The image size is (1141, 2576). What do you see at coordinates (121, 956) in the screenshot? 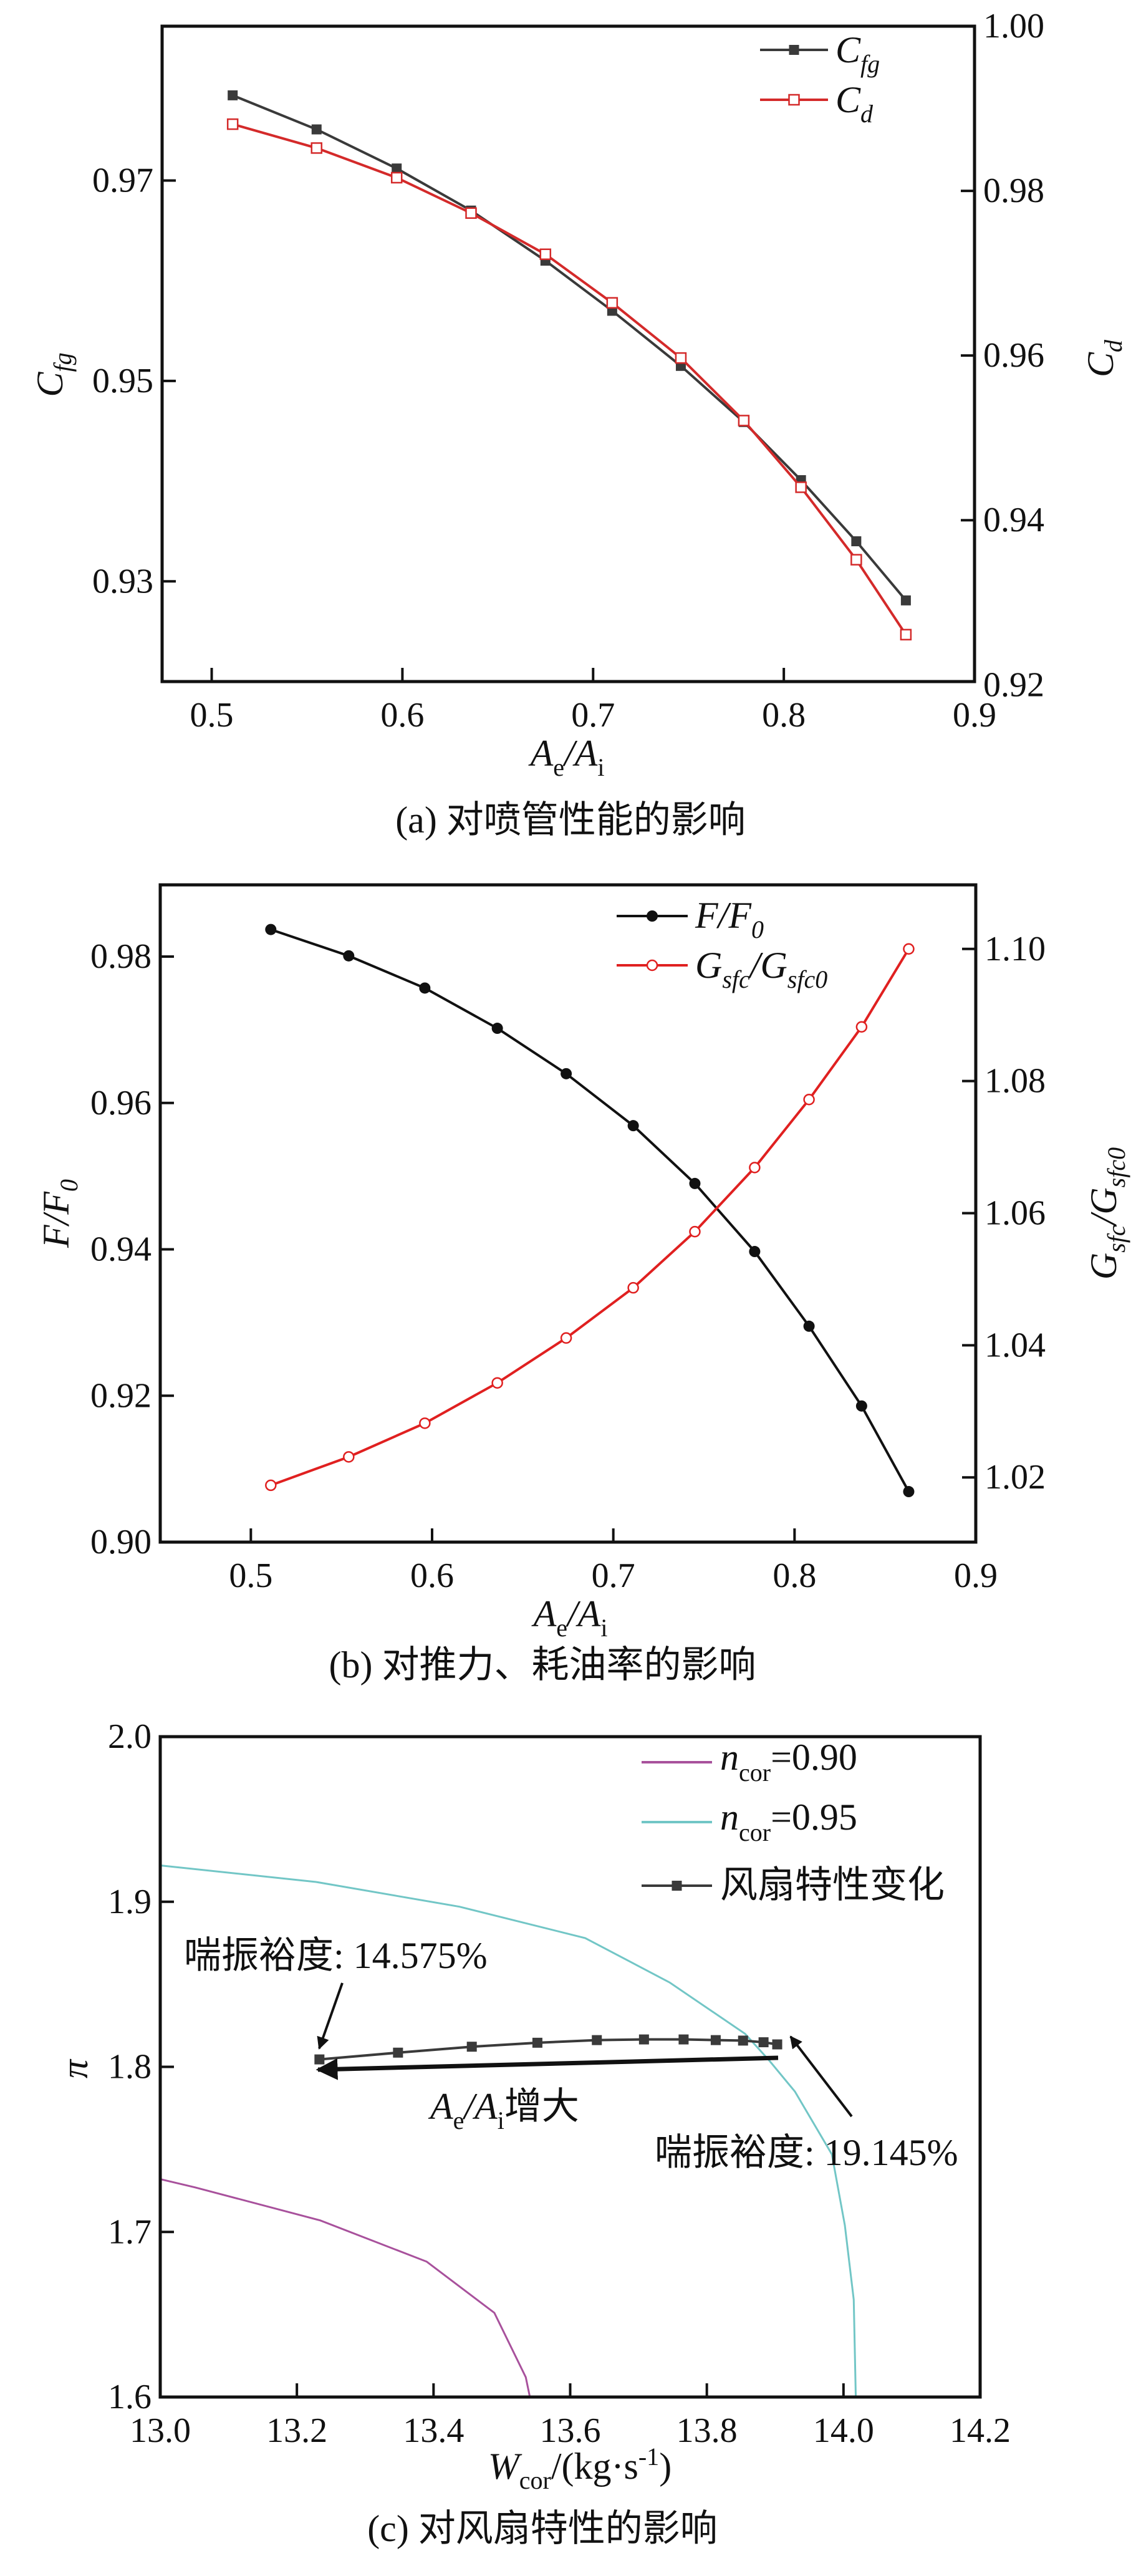
I see `y-left-tick-label: 0.98` at bounding box center [121, 956].